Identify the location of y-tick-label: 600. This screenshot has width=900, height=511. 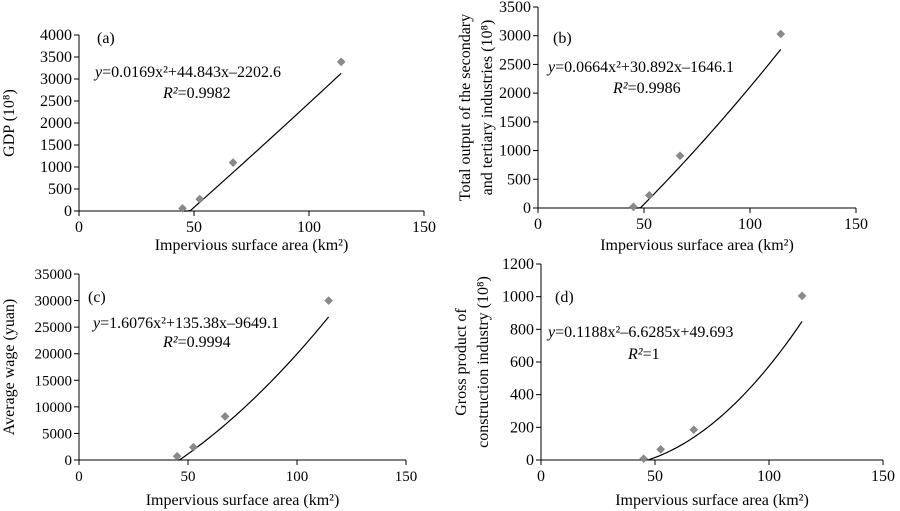
(522, 362).